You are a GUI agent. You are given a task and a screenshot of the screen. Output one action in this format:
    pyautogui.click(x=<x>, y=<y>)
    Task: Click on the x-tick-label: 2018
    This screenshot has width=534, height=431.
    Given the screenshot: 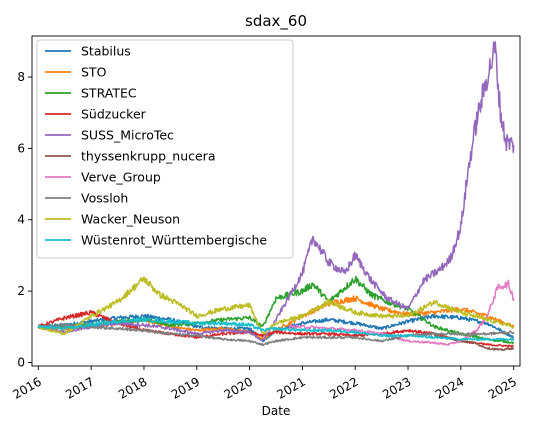 What is the action you would take?
    pyautogui.click(x=132, y=387)
    